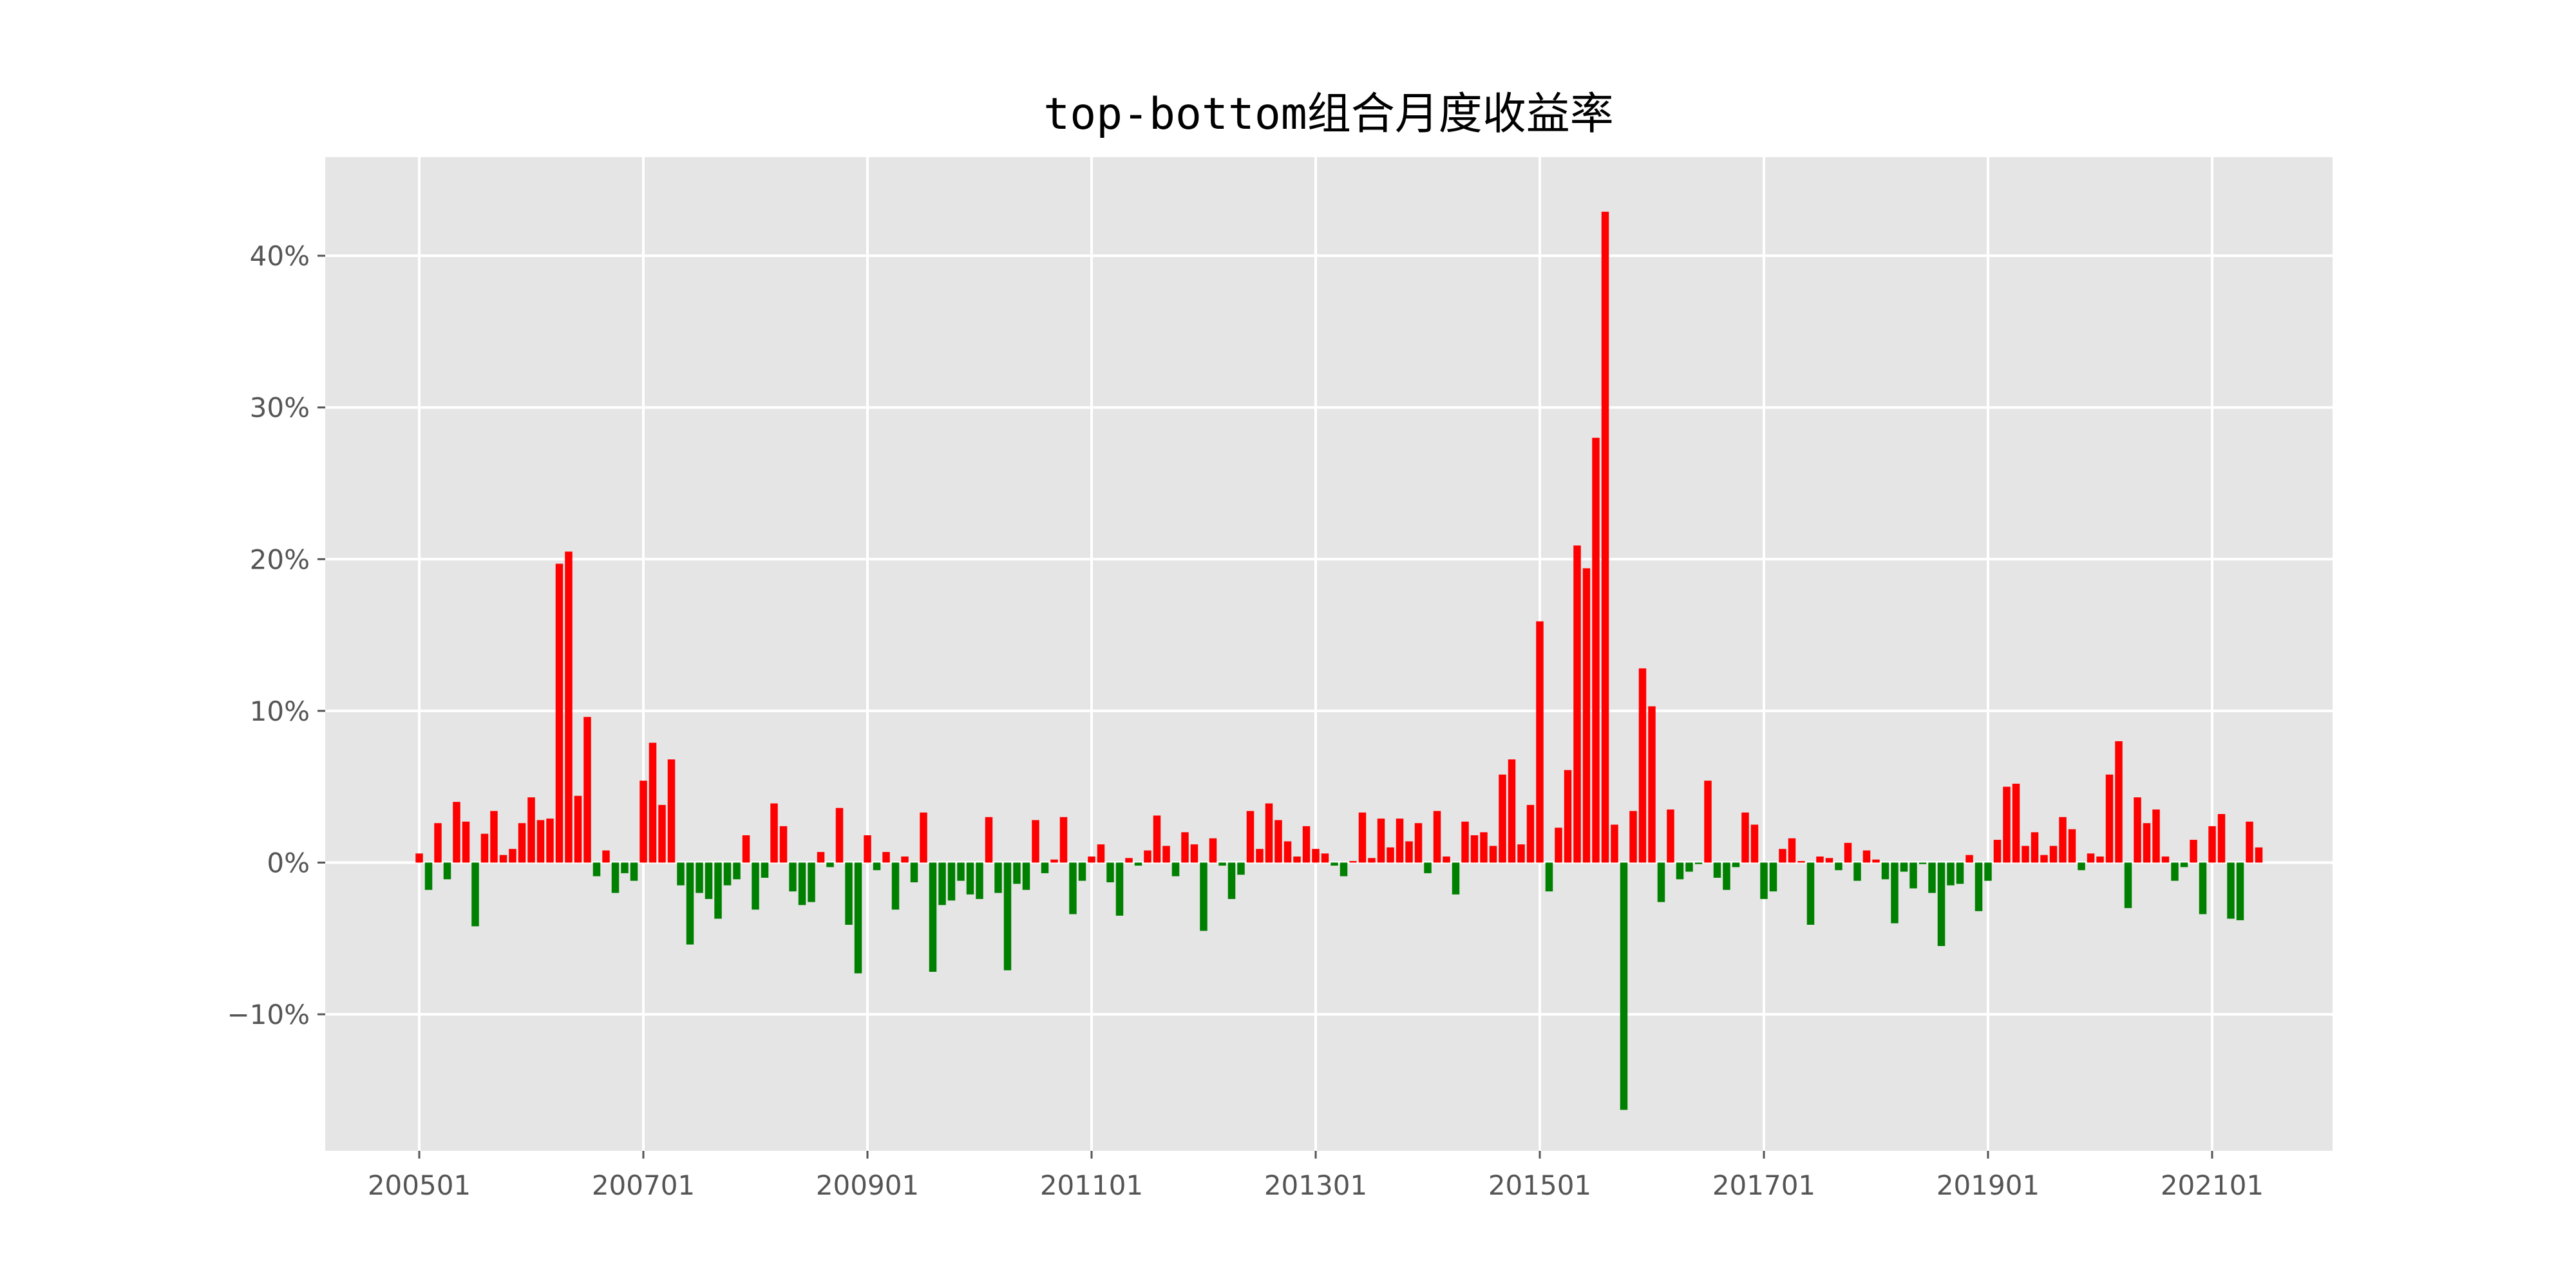  Describe the element at coordinates (1764, 1186) in the screenshot. I see `x-tick-label: 201701` at that location.